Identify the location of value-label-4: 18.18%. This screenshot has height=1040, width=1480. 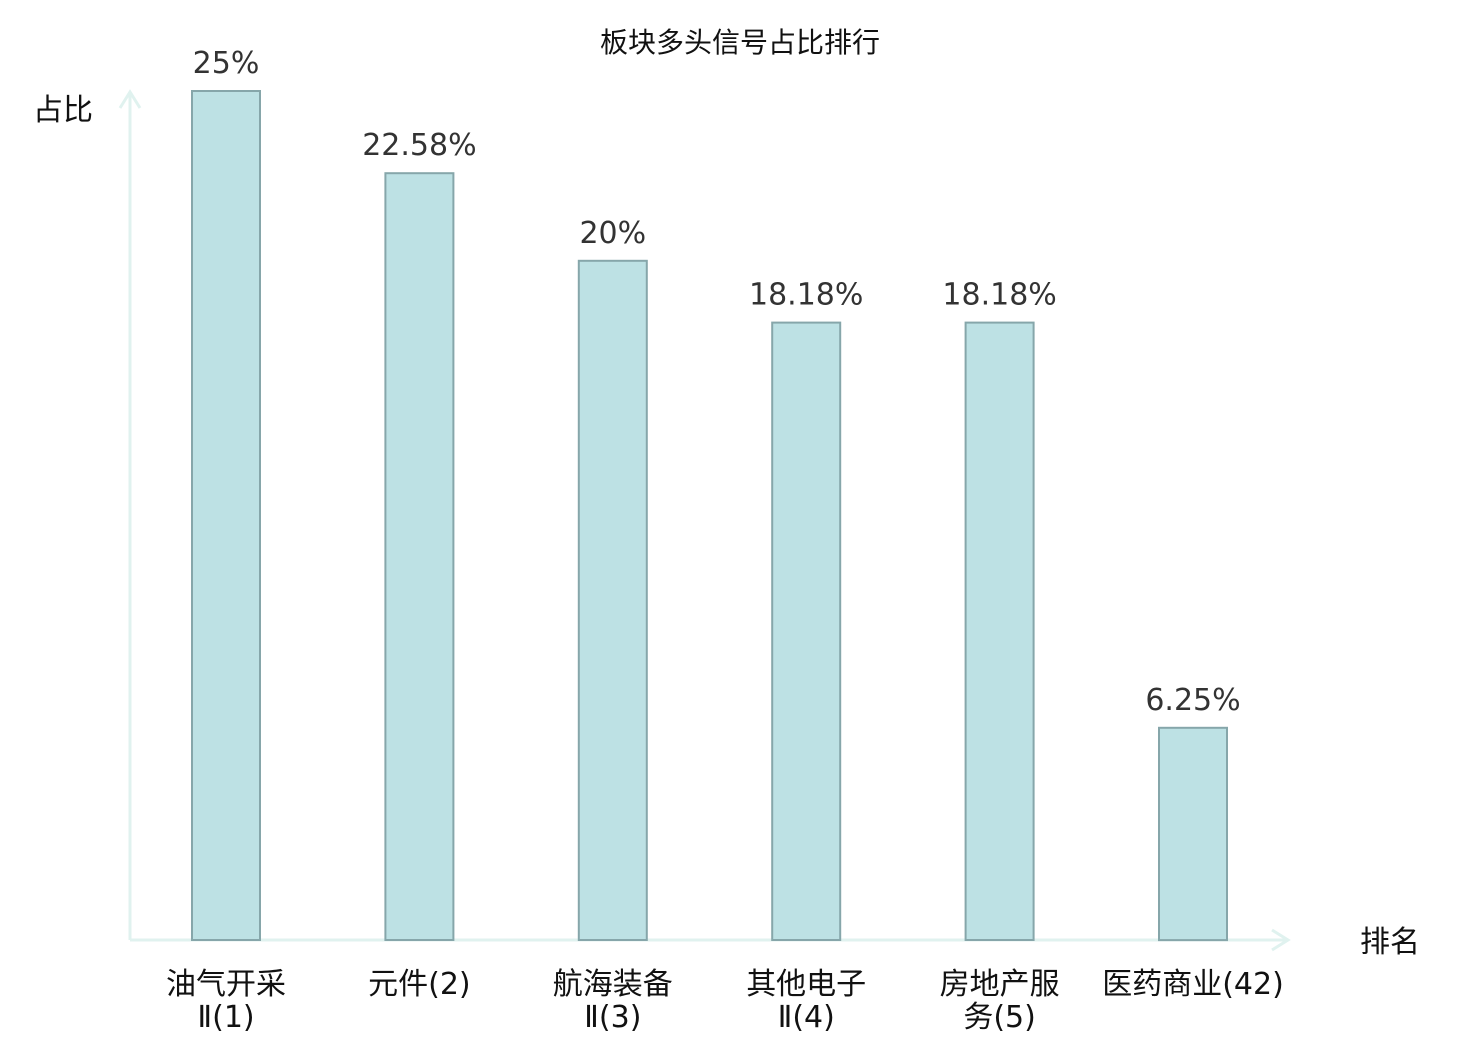
(806, 295).